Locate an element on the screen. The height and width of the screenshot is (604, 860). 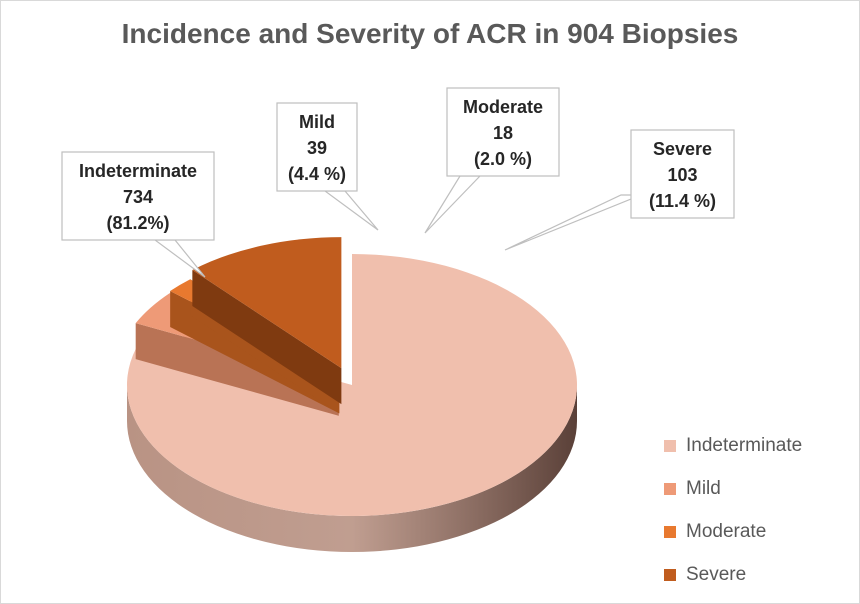
legend-item-moderate: Moderate is located at coordinates (733, 531).